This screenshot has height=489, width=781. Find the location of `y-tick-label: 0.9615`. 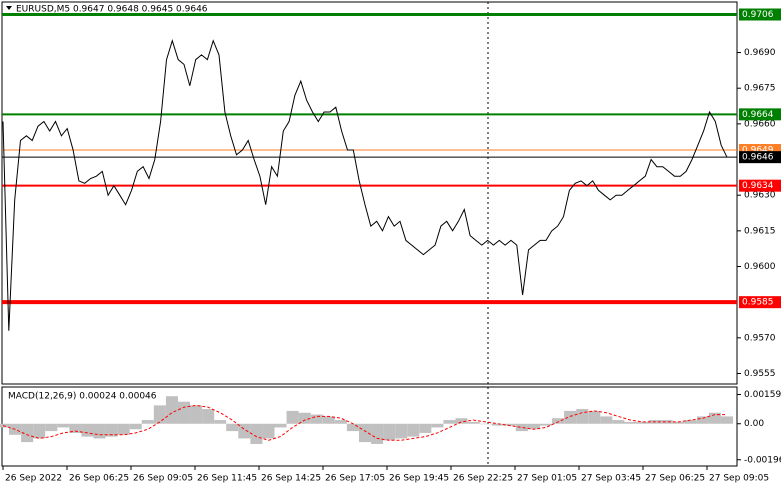

y-tick-label: 0.9615 is located at coordinates (760, 231).